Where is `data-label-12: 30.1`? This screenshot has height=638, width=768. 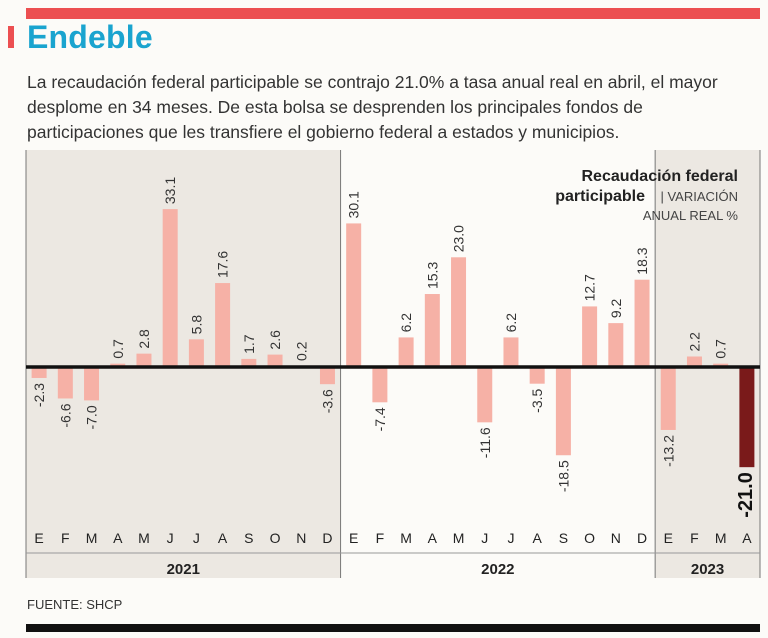 data-label-12: 30.1 is located at coordinates (354, 204).